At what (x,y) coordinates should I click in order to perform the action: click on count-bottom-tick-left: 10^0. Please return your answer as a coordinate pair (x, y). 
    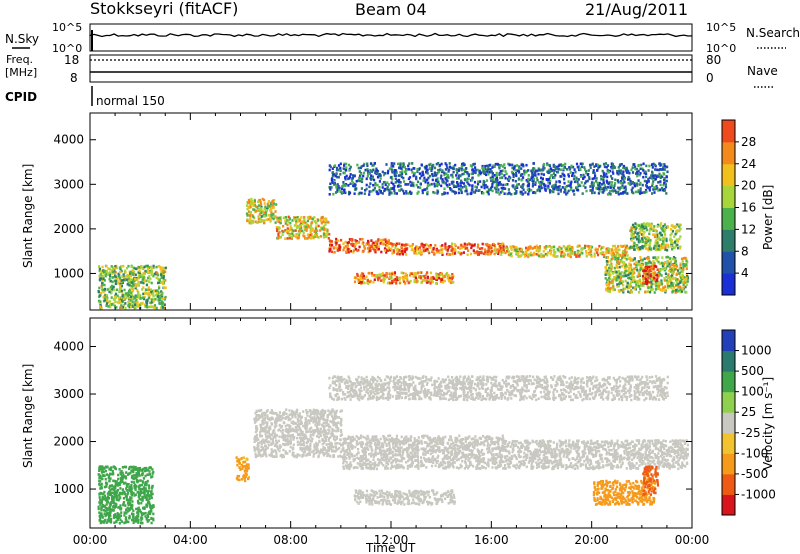
    Looking at the image, I should click on (67, 48).